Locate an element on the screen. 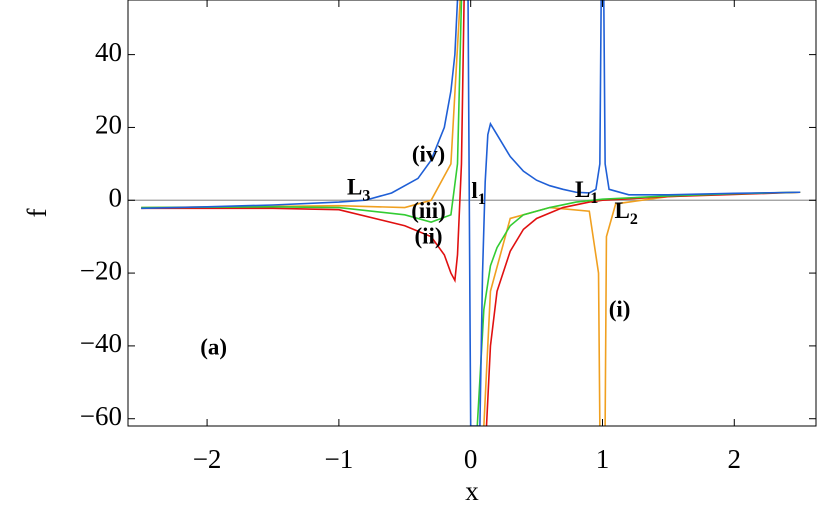  annotation: (a) is located at coordinates (213, 347).